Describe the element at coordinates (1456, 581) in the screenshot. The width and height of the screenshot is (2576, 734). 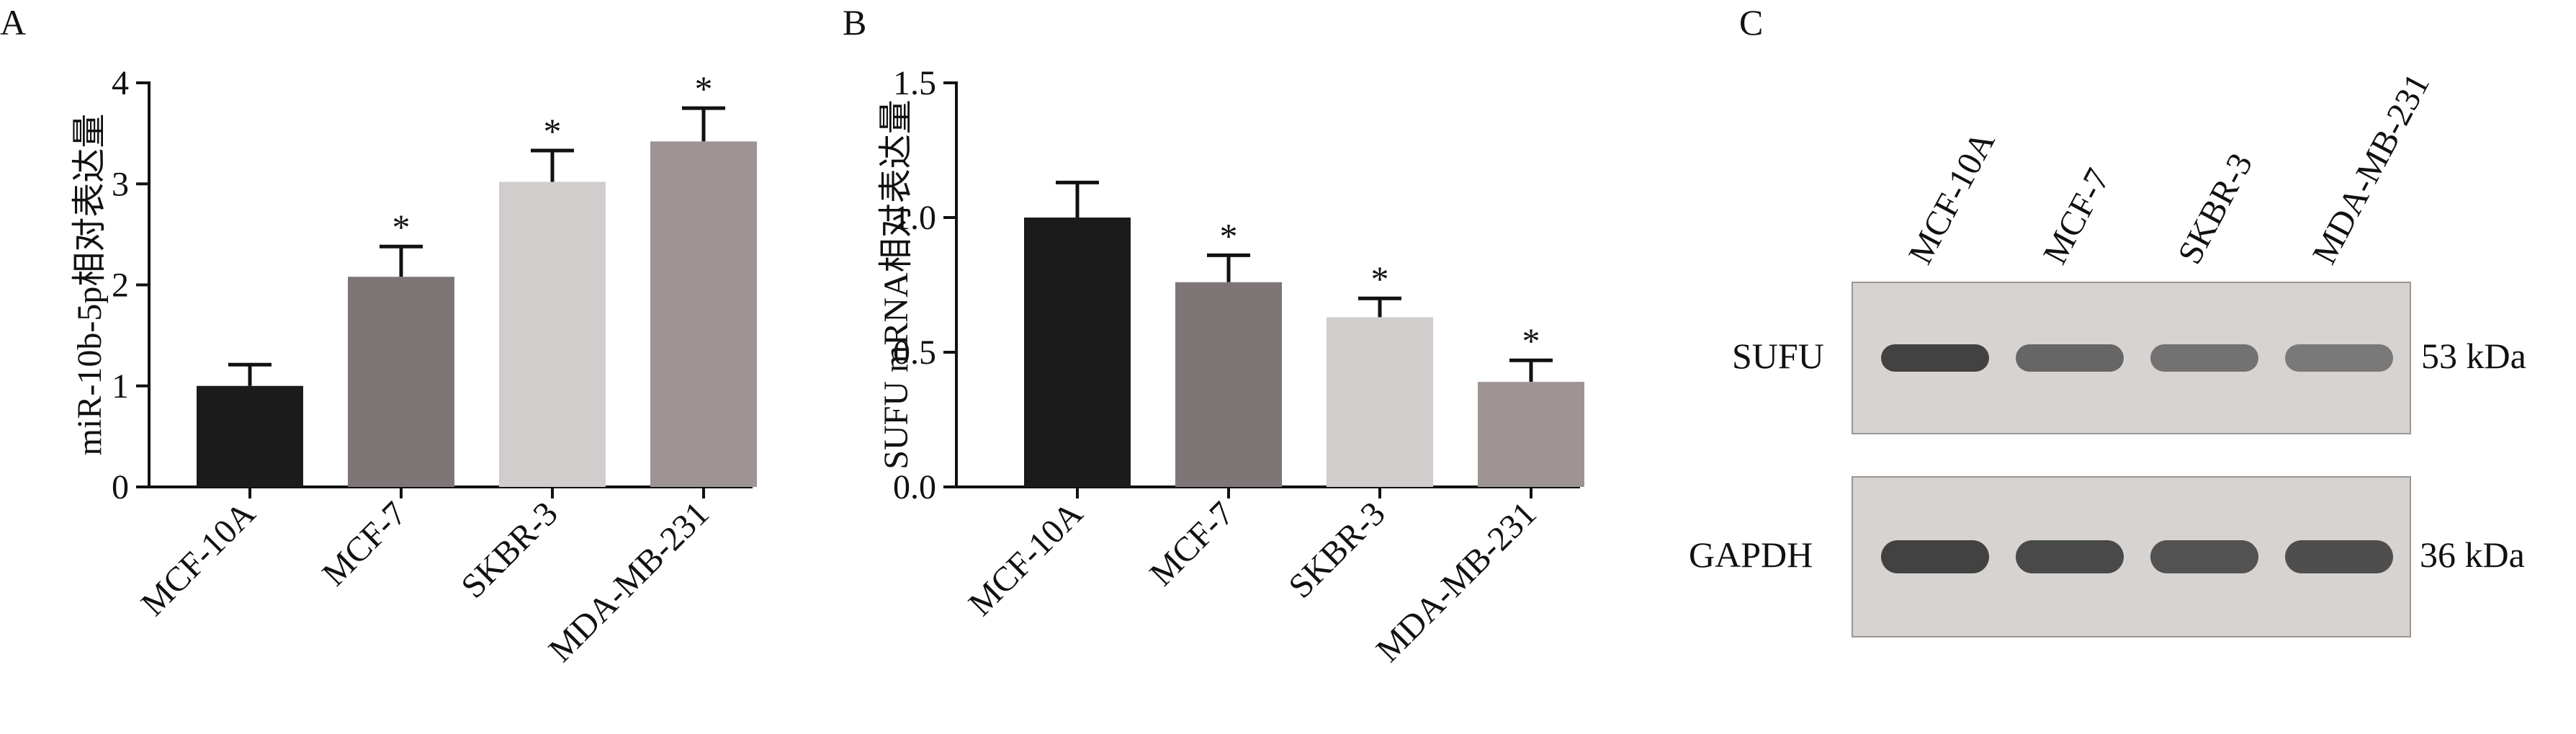
I see `chart-b-x-tick-label: MDA-MB-231` at that location.